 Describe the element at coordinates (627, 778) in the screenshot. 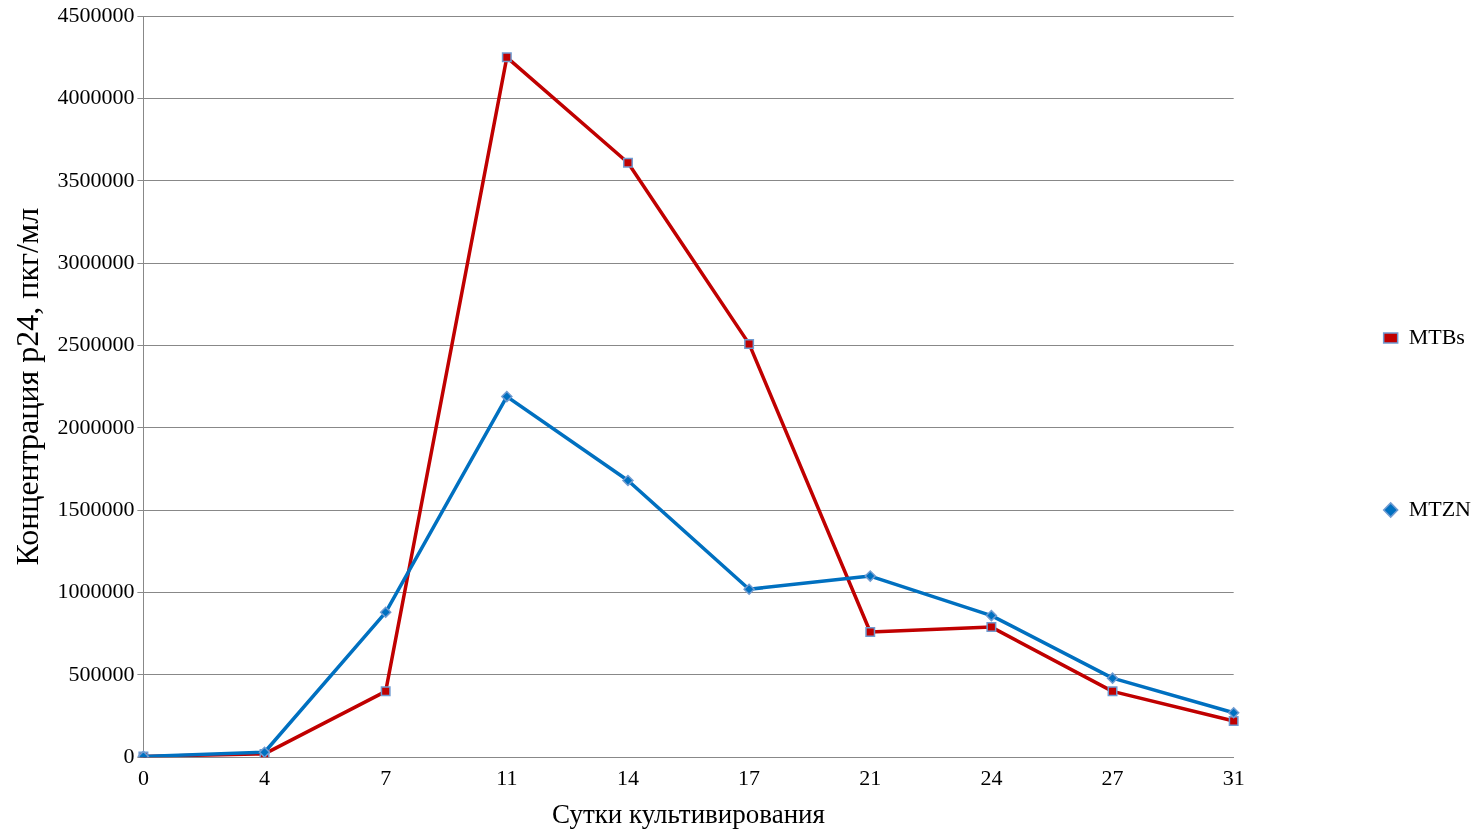

I see `x-tick-label: 14` at that location.